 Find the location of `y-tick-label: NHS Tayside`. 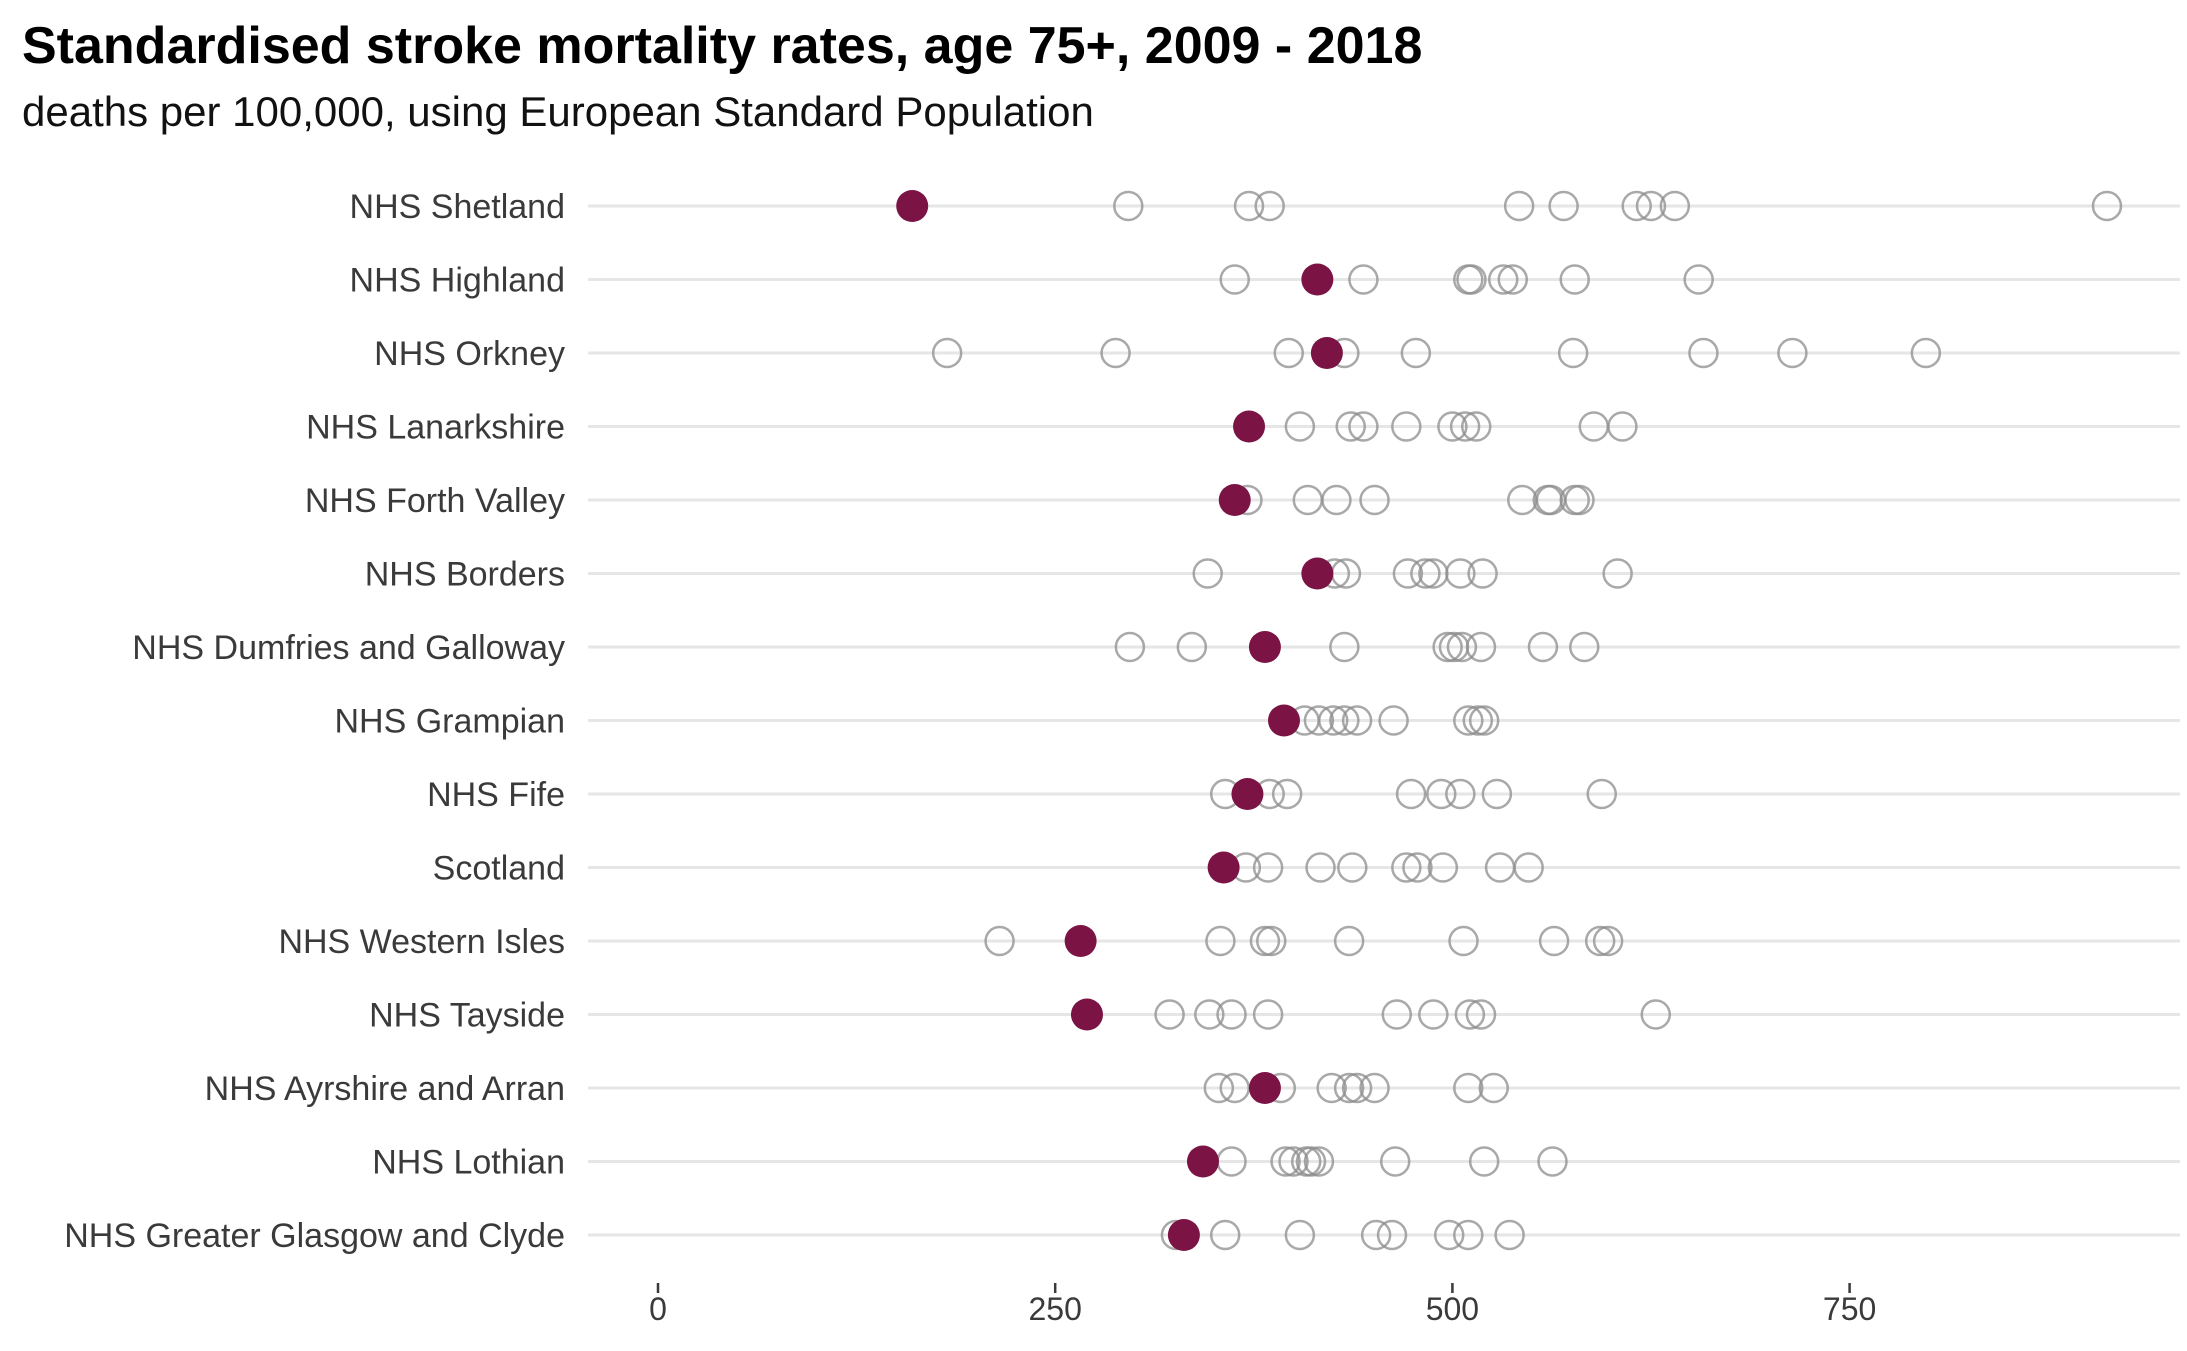

y-tick-label: NHS Tayside is located at coordinates (467, 1016).